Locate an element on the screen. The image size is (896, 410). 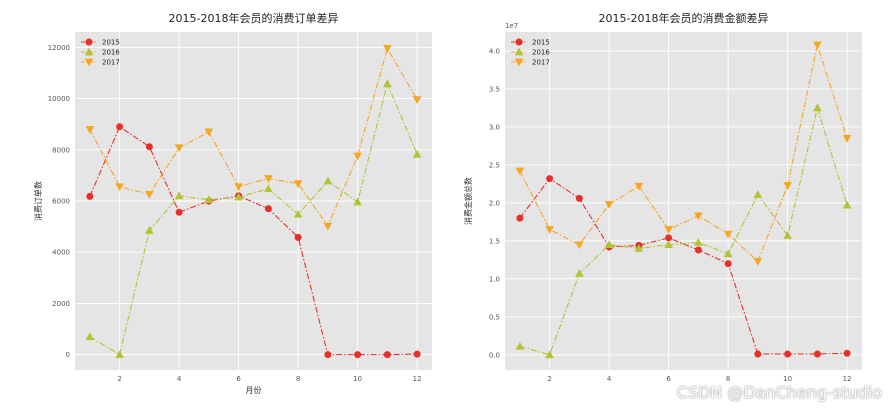
y-tick-label: 1.0 is located at coordinates (494, 279).